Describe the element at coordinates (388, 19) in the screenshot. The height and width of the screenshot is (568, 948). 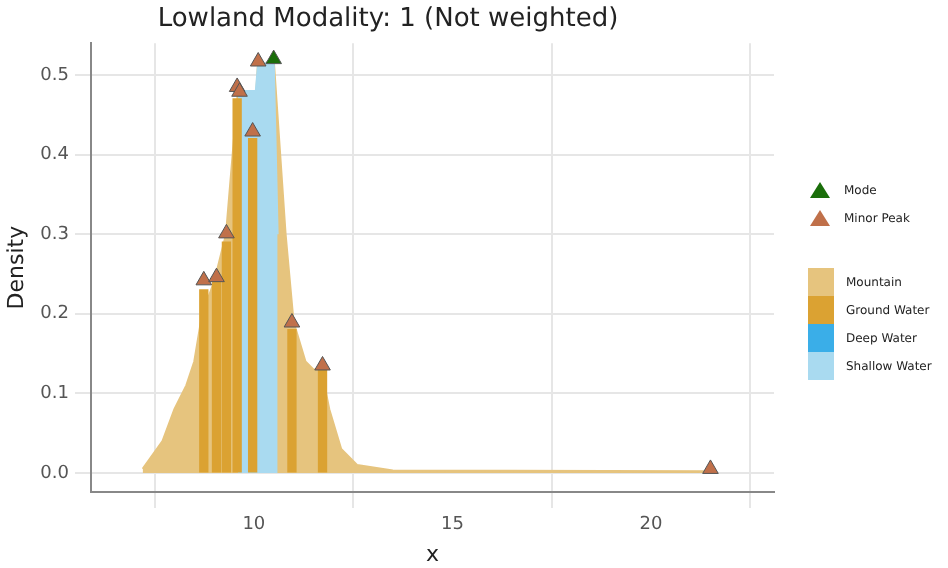
I see `chart-title: Lowland Modality: 1 (Not weighted)` at that location.